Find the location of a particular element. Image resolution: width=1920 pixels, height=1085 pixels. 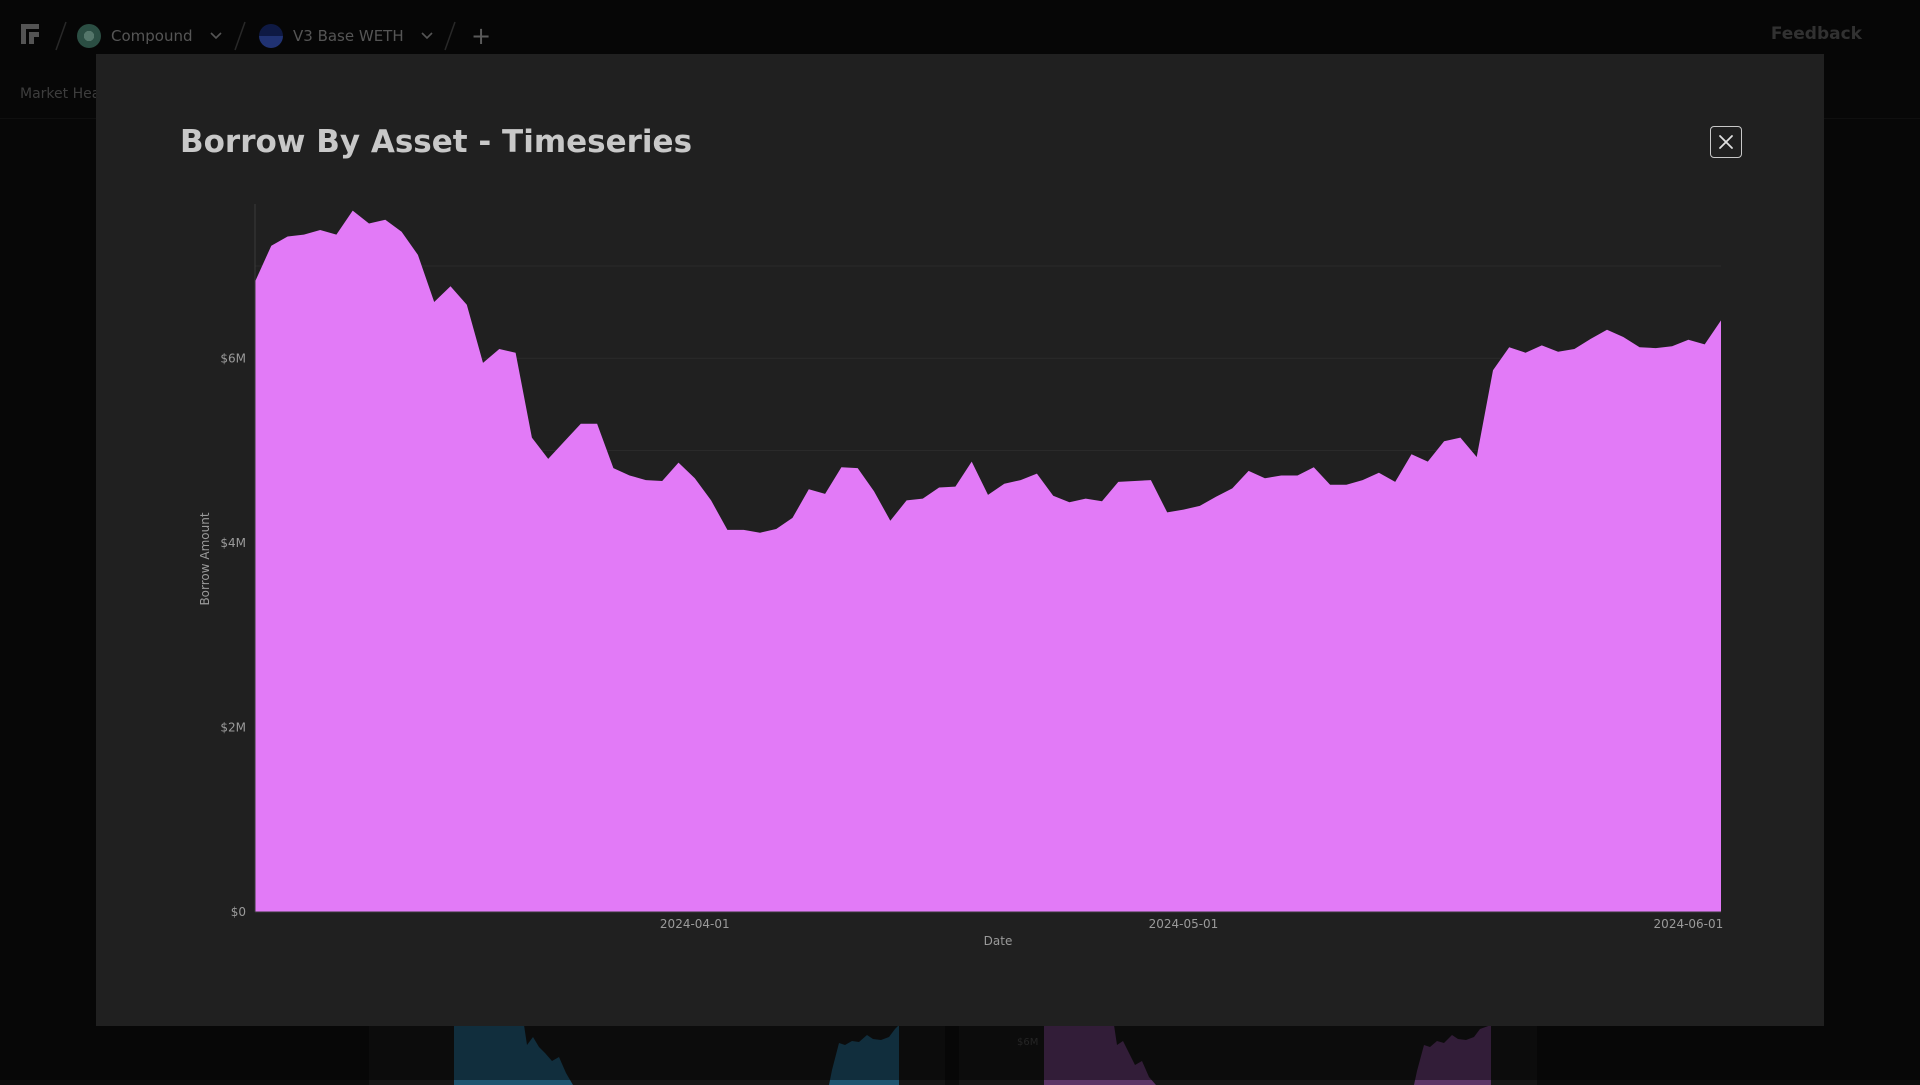

x-tick-label: 2024-05-01 is located at coordinates (1184, 924).